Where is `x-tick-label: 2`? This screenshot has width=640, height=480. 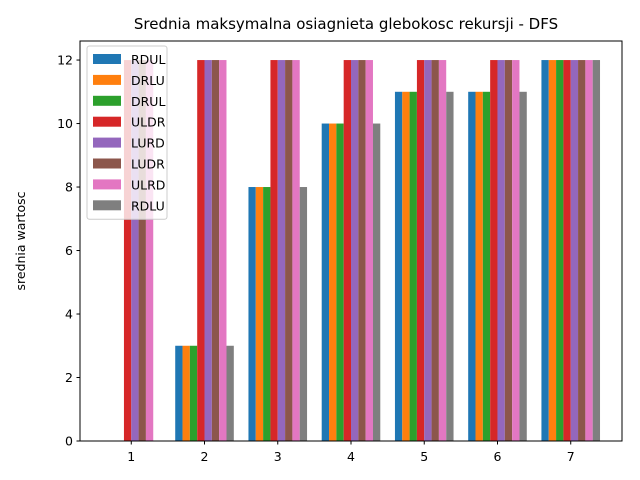
x-tick-label: 2 is located at coordinates (205, 456).